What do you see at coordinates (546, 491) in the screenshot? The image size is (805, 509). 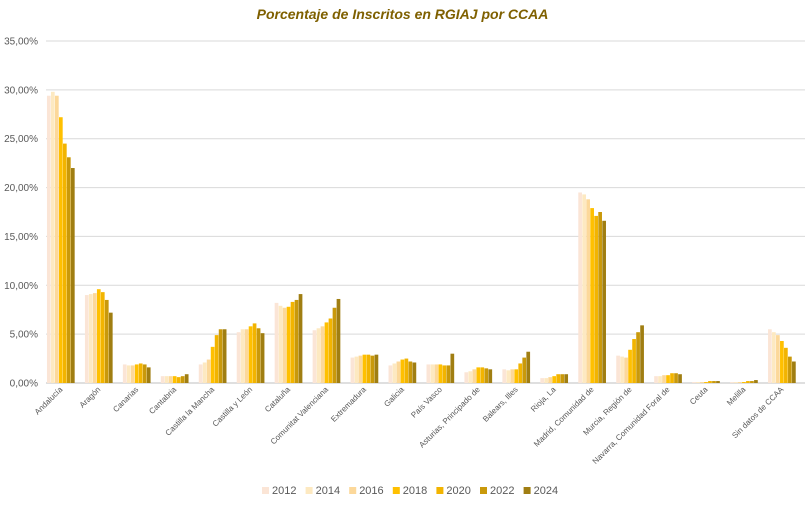 I see `legend-label-2024: 2024` at bounding box center [546, 491].